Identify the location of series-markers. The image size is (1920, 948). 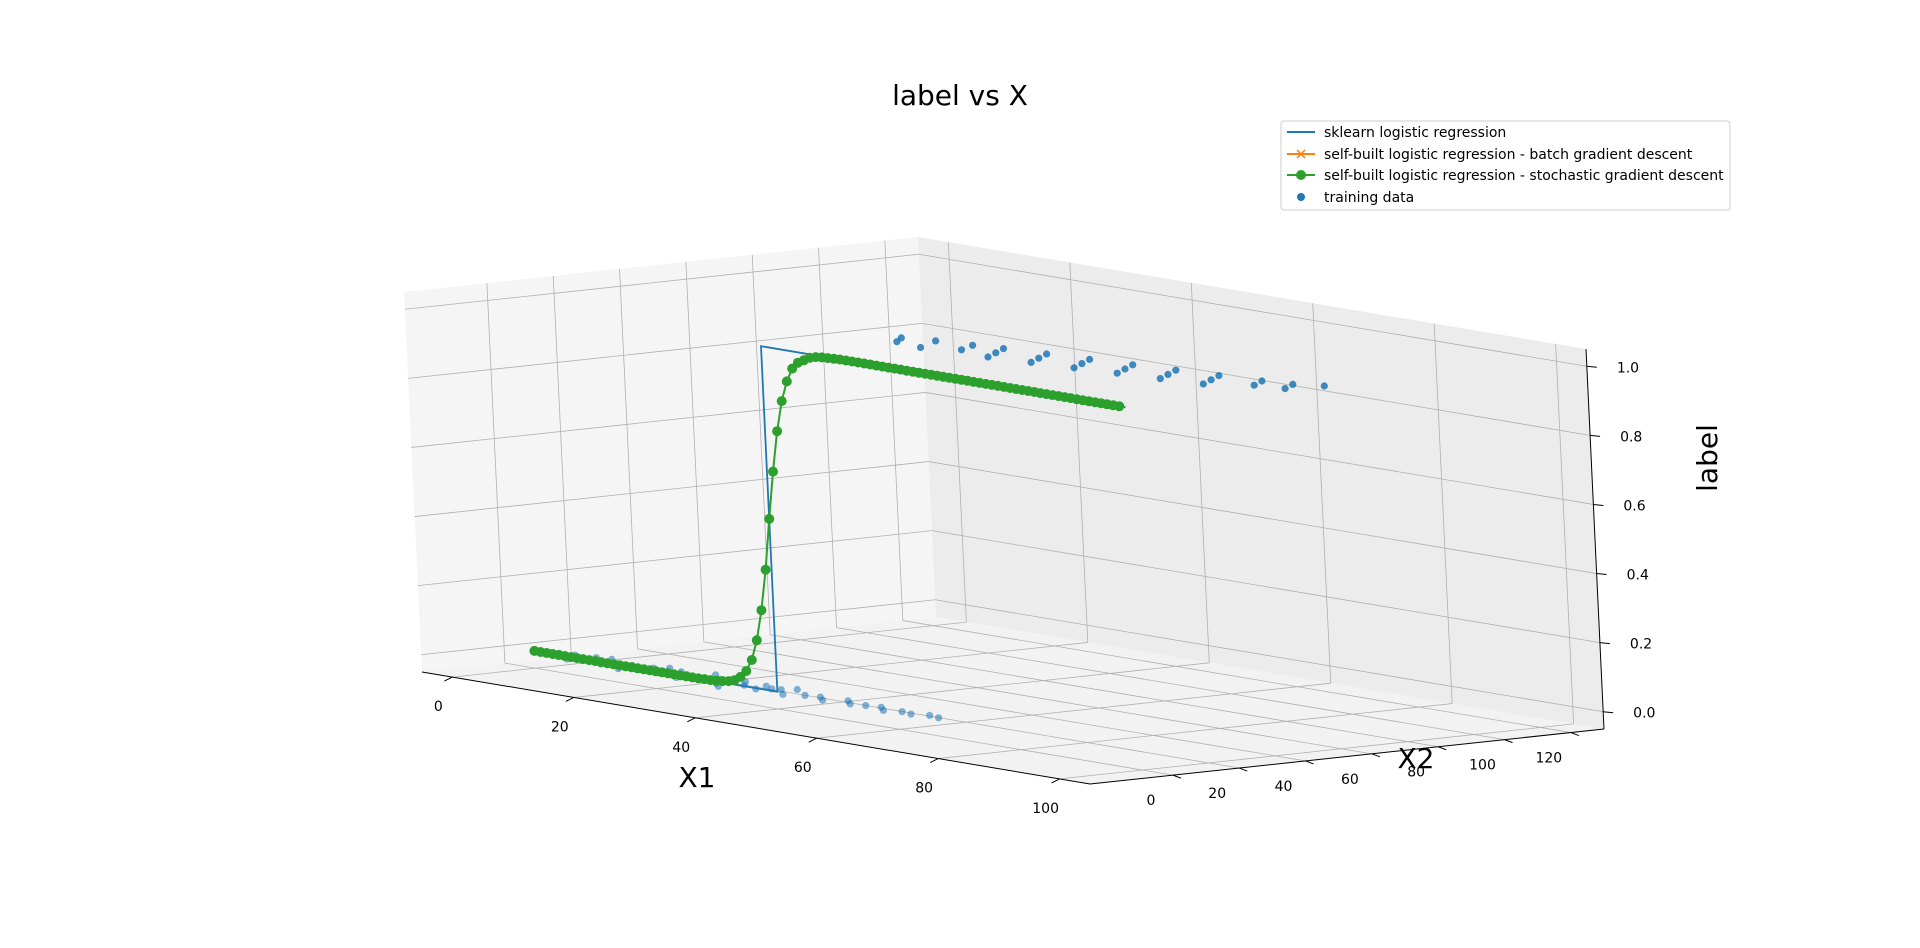
(827, 519).